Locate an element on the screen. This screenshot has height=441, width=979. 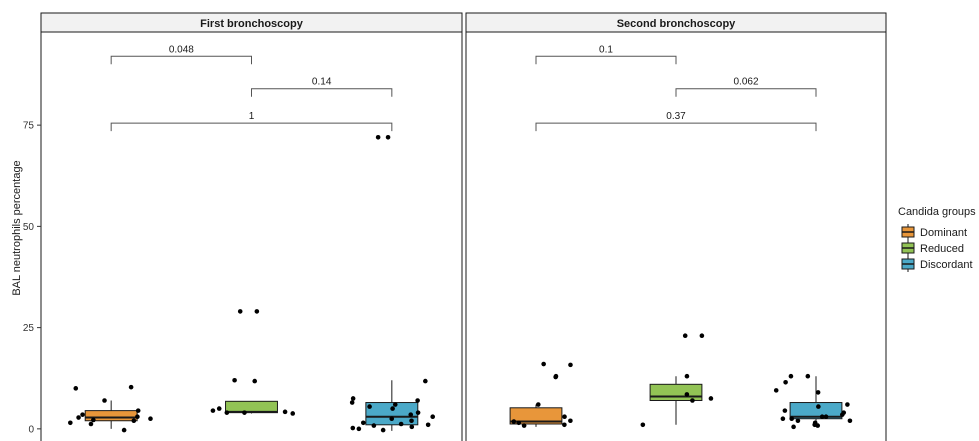
legend-label: Discordant is located at coordinates (946, 265).